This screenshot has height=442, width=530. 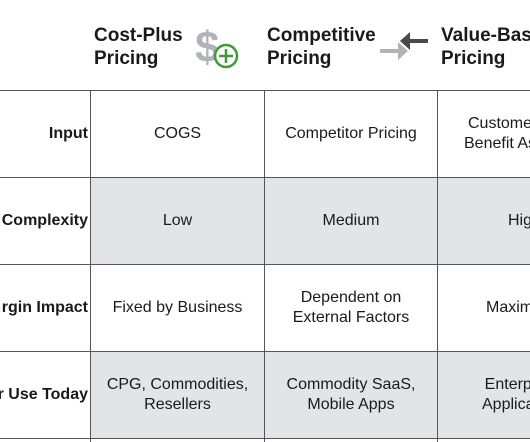 What do you see at coordinates (177, 307) in the screenshot?
I see `table-cell: Fixed by Business` at bounding box center [177, 307].